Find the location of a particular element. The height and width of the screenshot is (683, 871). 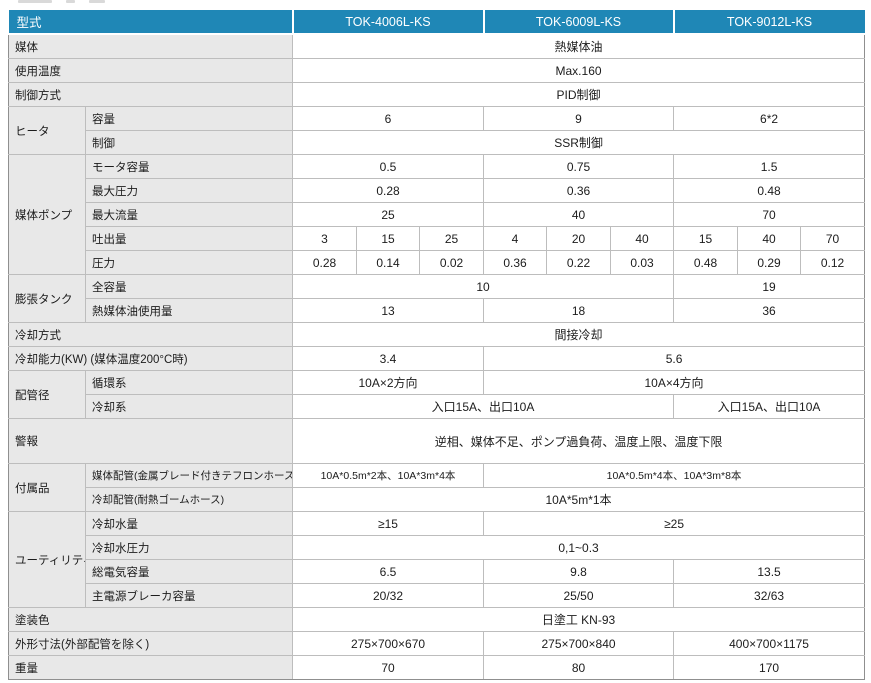

group-label-pipe: 配管径 is located at coordinates (47, 394).